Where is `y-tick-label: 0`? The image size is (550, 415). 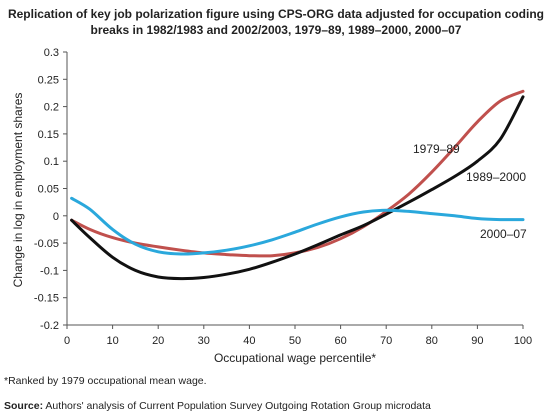 y-tick-label: 0 is located at coordinates (56, 217).